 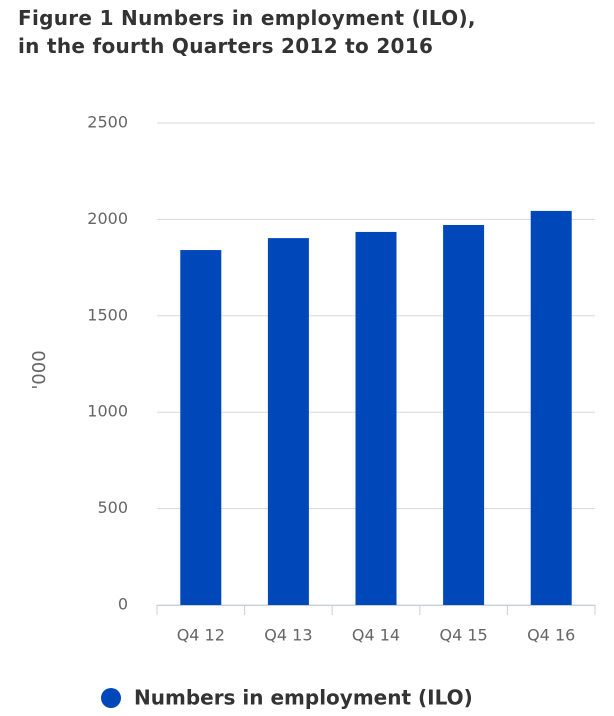 I want to click on legend-label: Numbers in employment (ILO), so click(x=303, y=698).